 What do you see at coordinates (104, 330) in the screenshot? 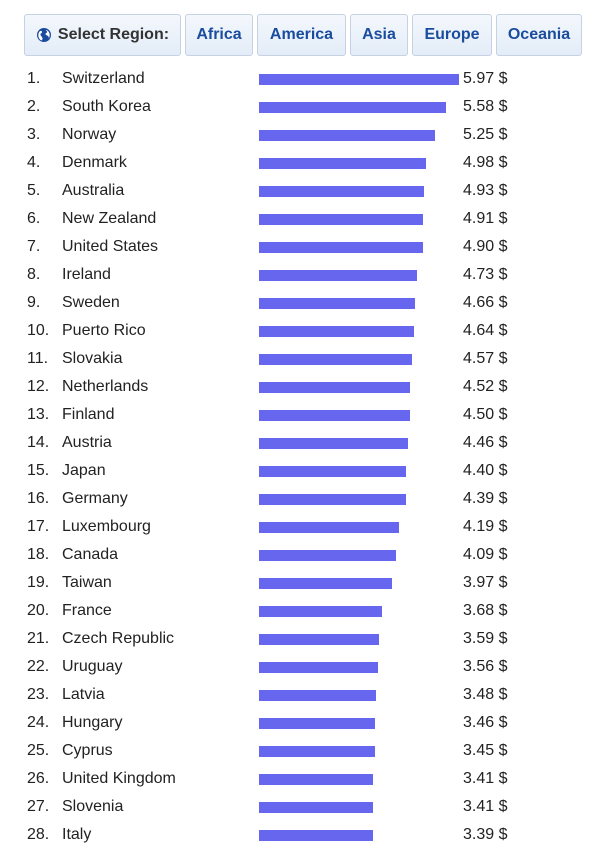
I see `country-label: Puerto Rico` at bounding box center [104, 330].